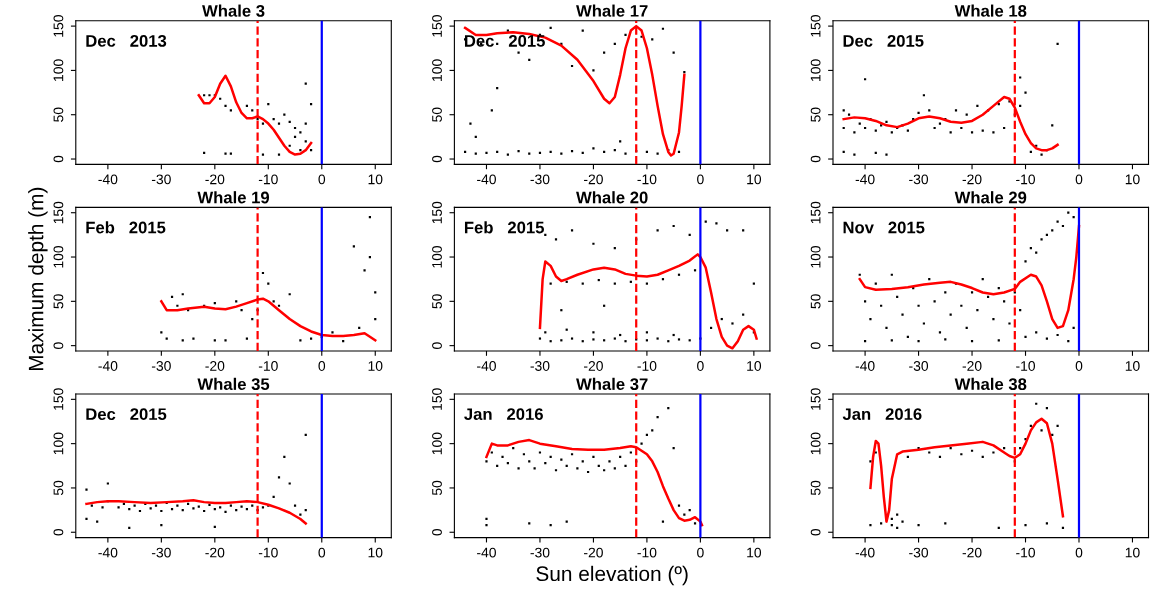 The image size is (1166, 594). Describe the element at coordinates (126, 40) in the screenshot. I see `annotation: Dec 2013` at that location.